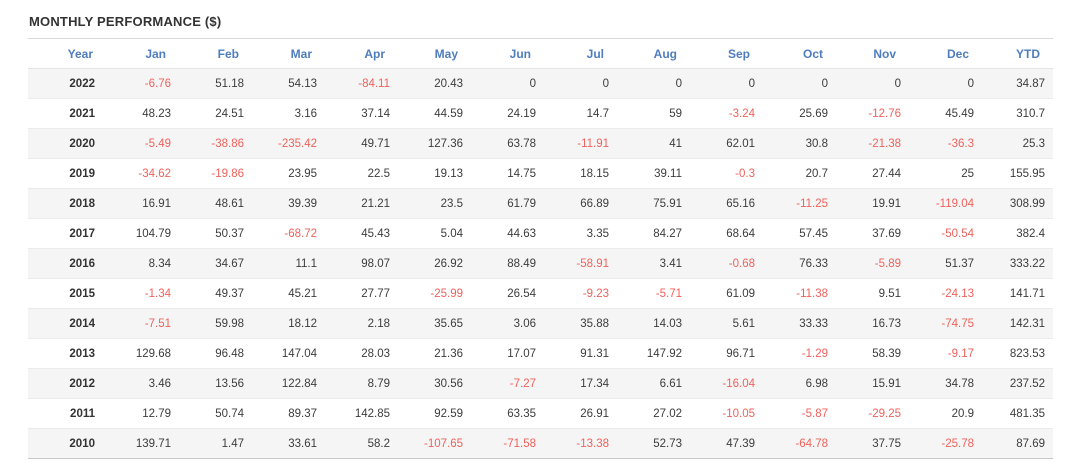 The width and height of the screenshot is (1077, 468). I want to click on value-cell-2010-nov: 37.75, so click(886, 443).